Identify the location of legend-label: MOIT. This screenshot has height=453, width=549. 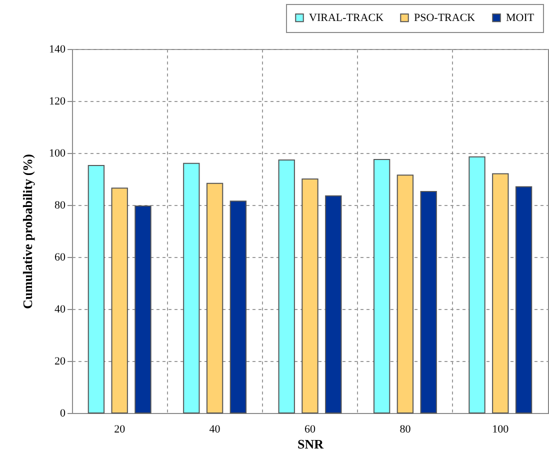
(520, 18).